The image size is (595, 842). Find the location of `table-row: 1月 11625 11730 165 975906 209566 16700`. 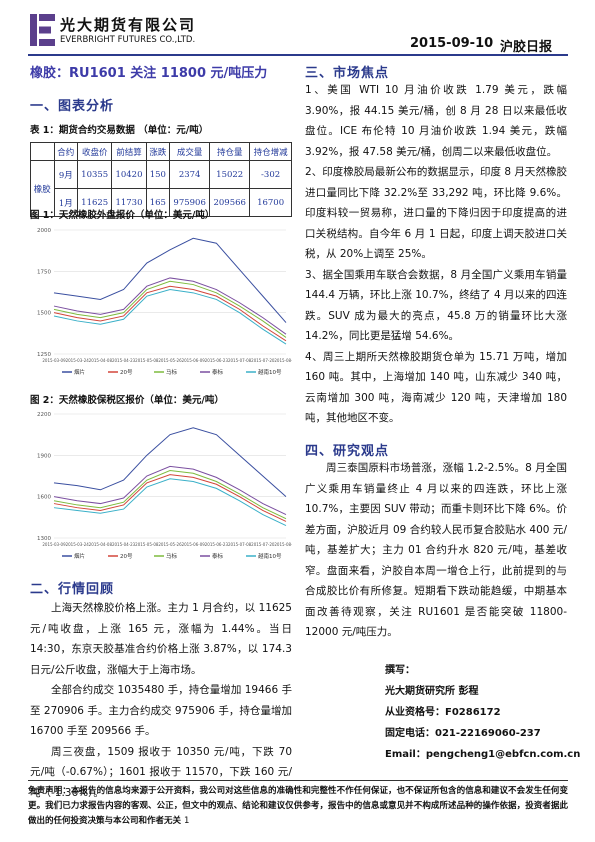

table-row: 1月 11625 11730 165 975906 209566 16700 is located at coordinates (161, 202).